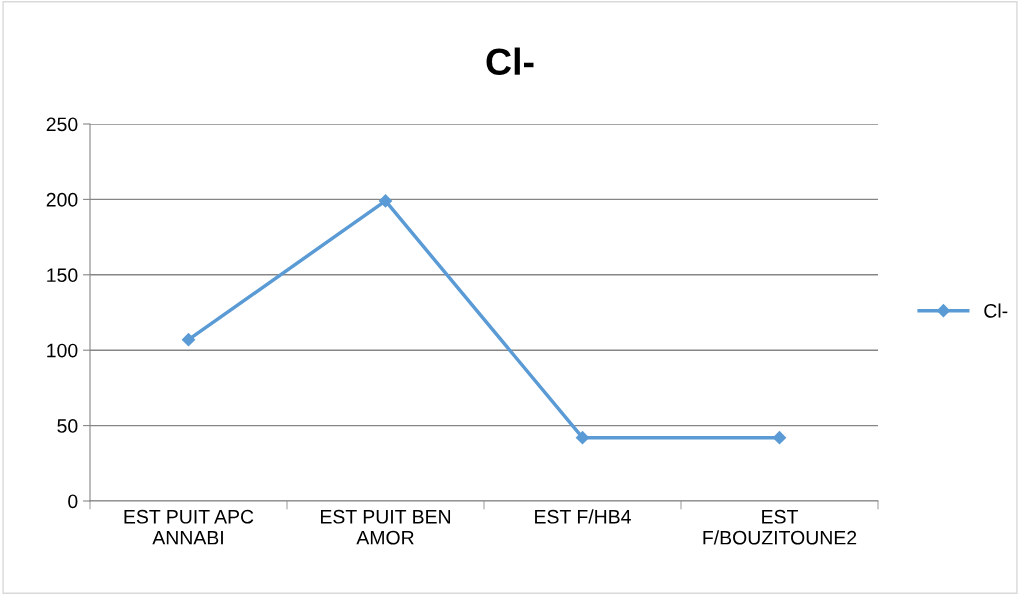 This screenshot has height=595, width=1020. I want to click on x-tick-label: EST F/BOUZITOUNE2, so click(780, 527).